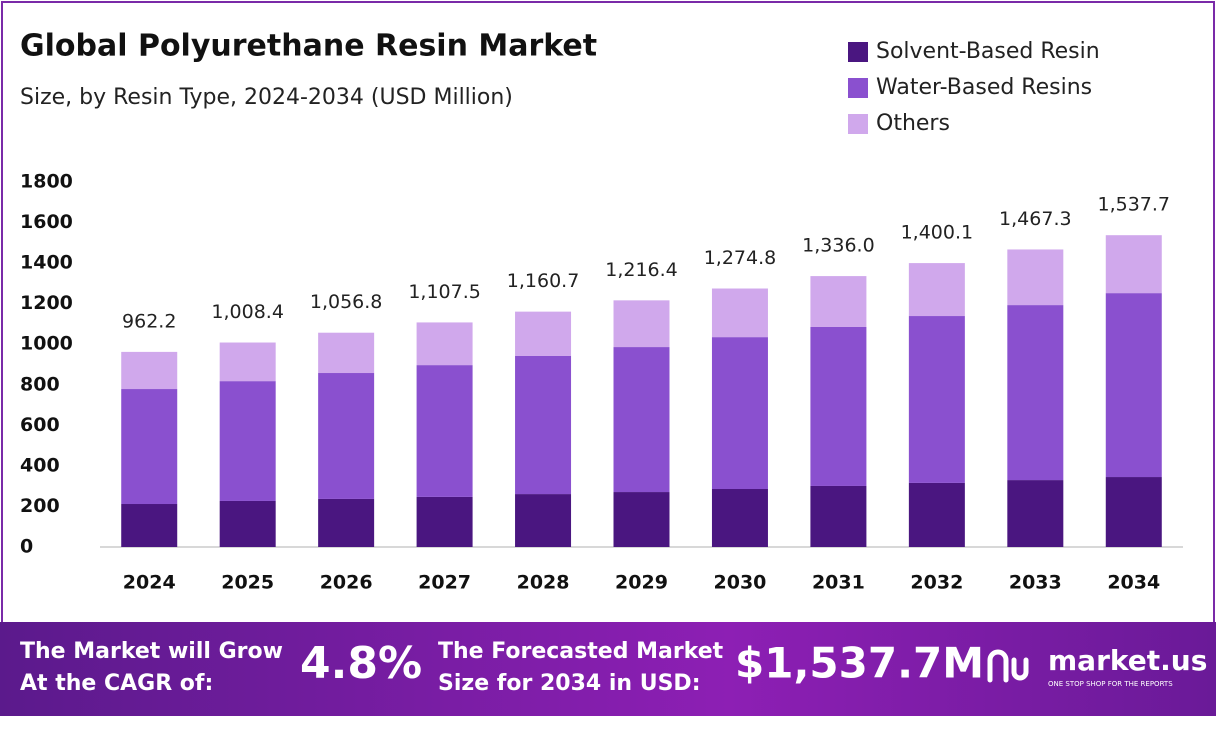  I want to click on y-tick-label: 400, so click(40, 465).